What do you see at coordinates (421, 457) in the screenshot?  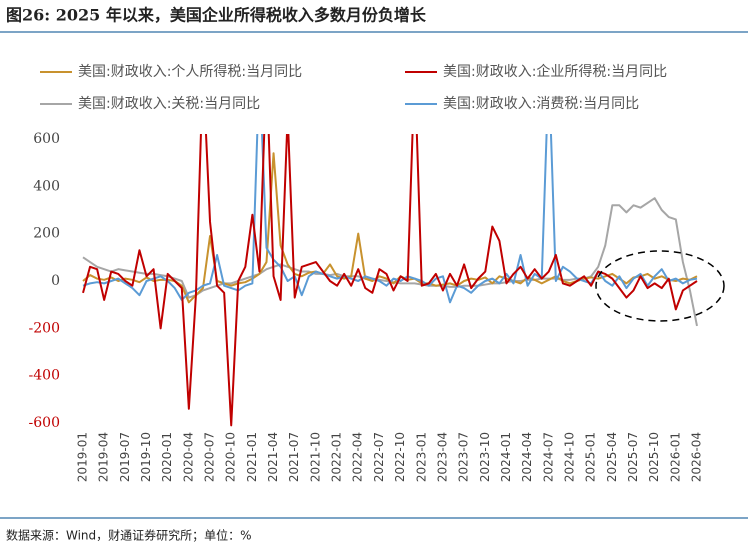 I see `x-tick-label: 2023-01` at bounding box center [421, 457].